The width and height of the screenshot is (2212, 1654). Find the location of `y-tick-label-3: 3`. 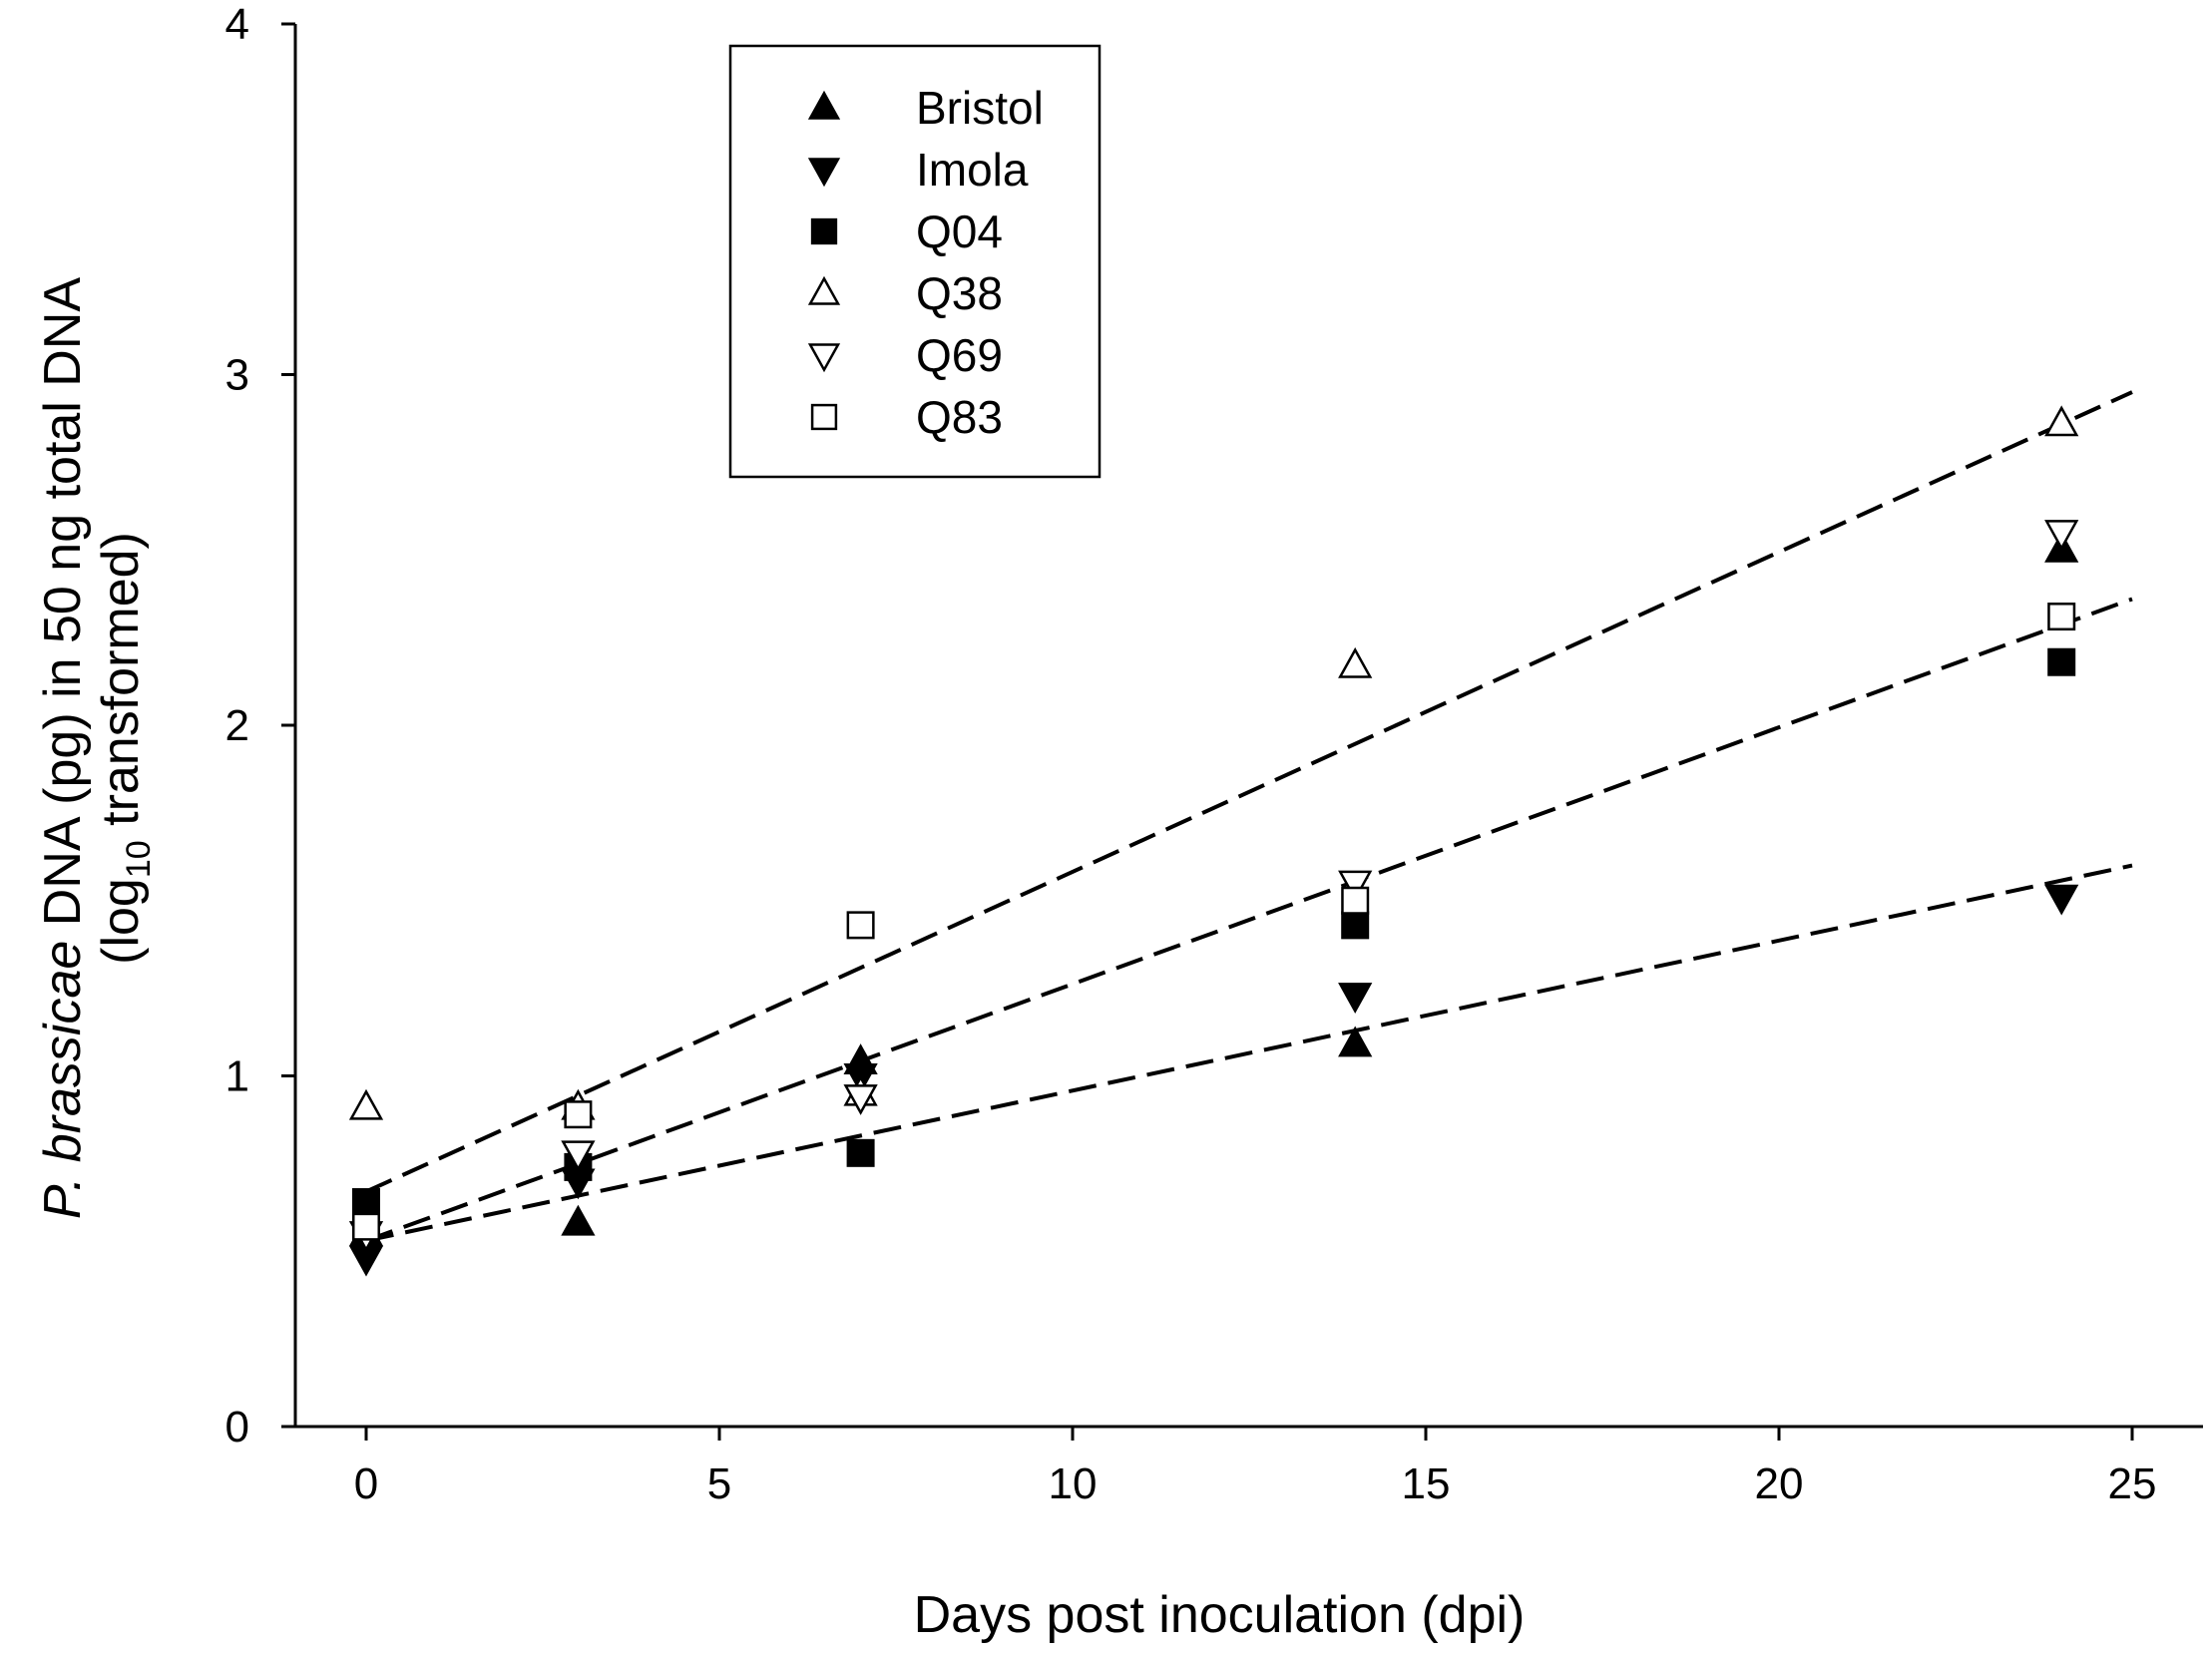

y-tick-label-3: 3 is located at coordinates (237, 375).